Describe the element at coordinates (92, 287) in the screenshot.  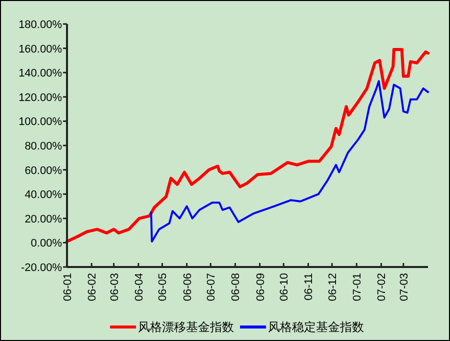
I see `x-tick-label: 06-02` at that location.